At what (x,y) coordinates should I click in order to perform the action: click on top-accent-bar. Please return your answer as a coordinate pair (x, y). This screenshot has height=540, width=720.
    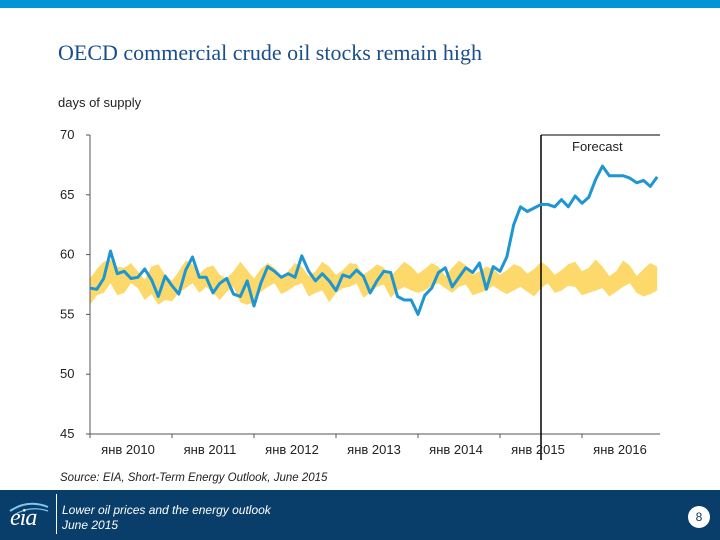
    Looking at the image, I should click on (360, 4).